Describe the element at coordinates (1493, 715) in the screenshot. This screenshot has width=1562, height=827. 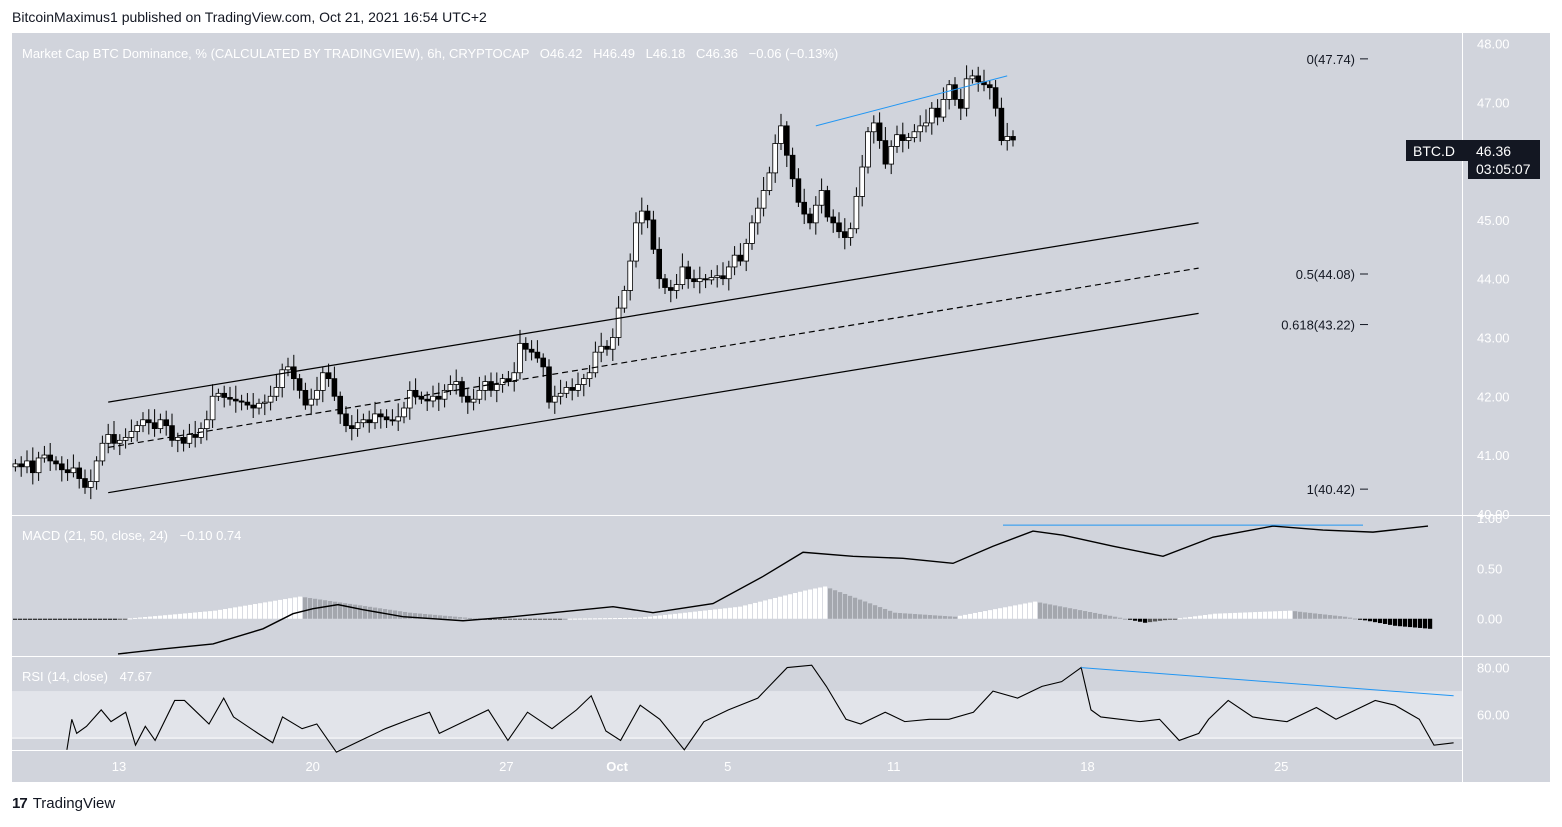
I see `rsi-tick-label: 60.00` at that location.